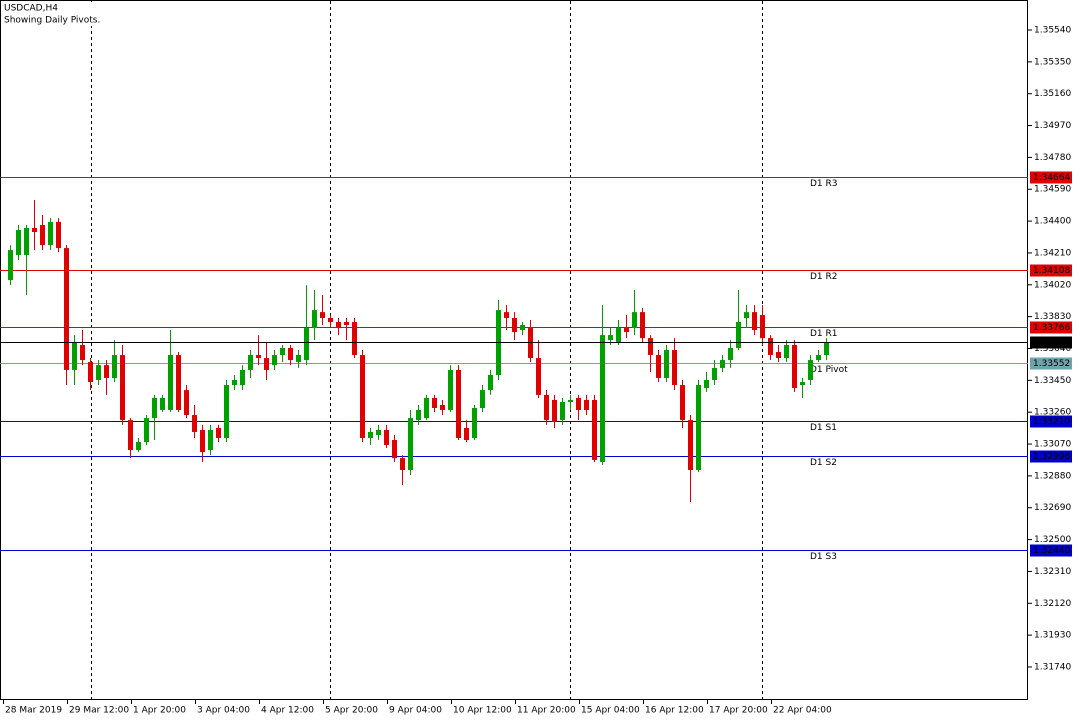 The height and width of the screenshot is (720, 1080). Describe the element at coordinates (1052, 190) in the screenshot. I see `y-tick-label: 1.34590` at that location.